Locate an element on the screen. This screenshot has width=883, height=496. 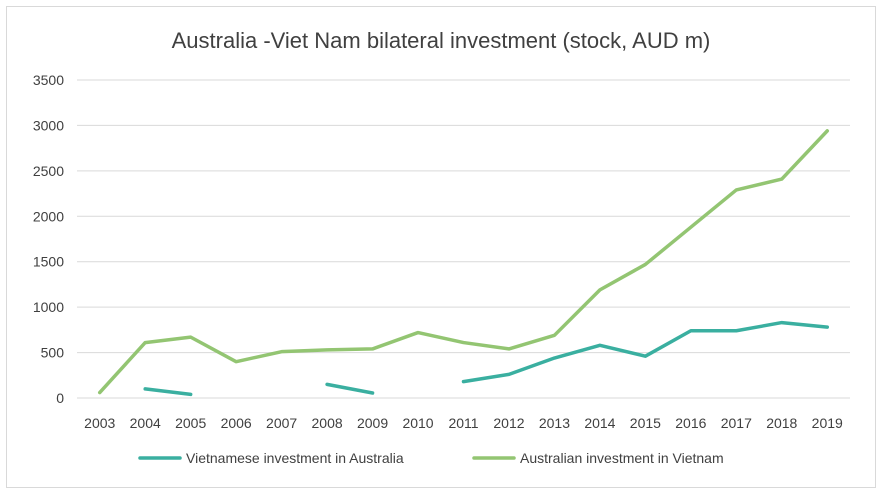
x-tick-label: 2005 is located at coordinates (190, 423).